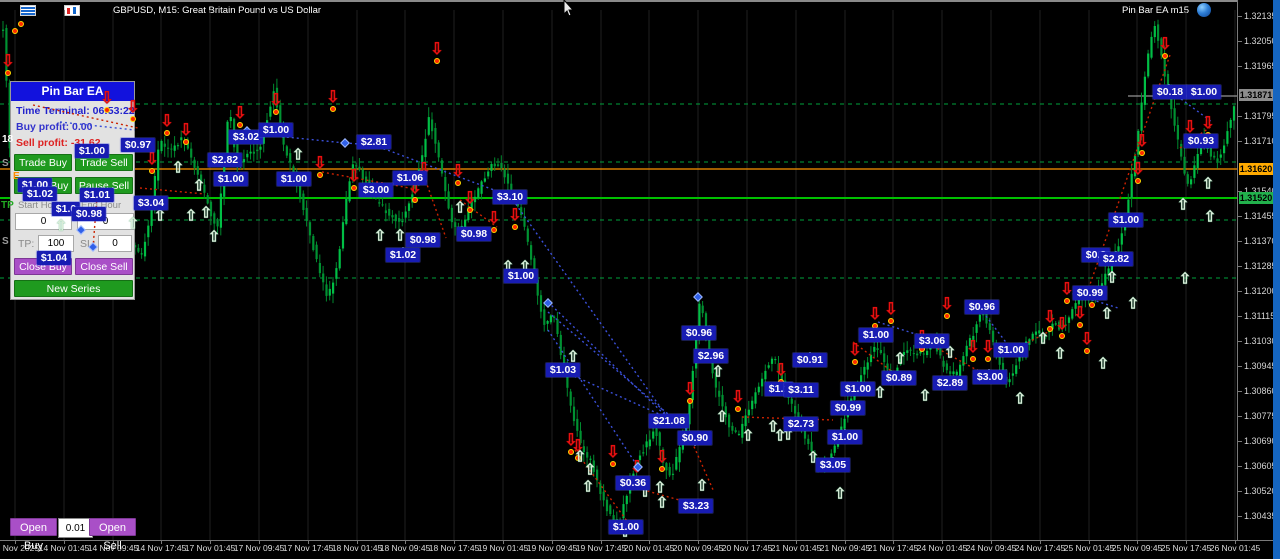  What do you see at coordinates (115, 243) in the screenshot?
I see `sl-input` at bounding box center [115, 243].